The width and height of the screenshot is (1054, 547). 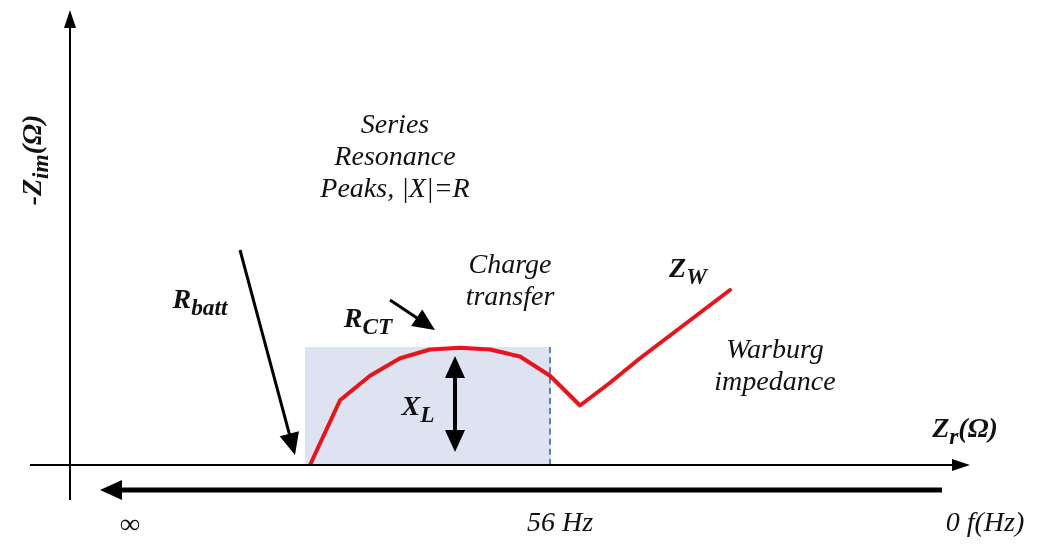 I want to click on text: Z$_{W}$, so click(x=688, y=271).